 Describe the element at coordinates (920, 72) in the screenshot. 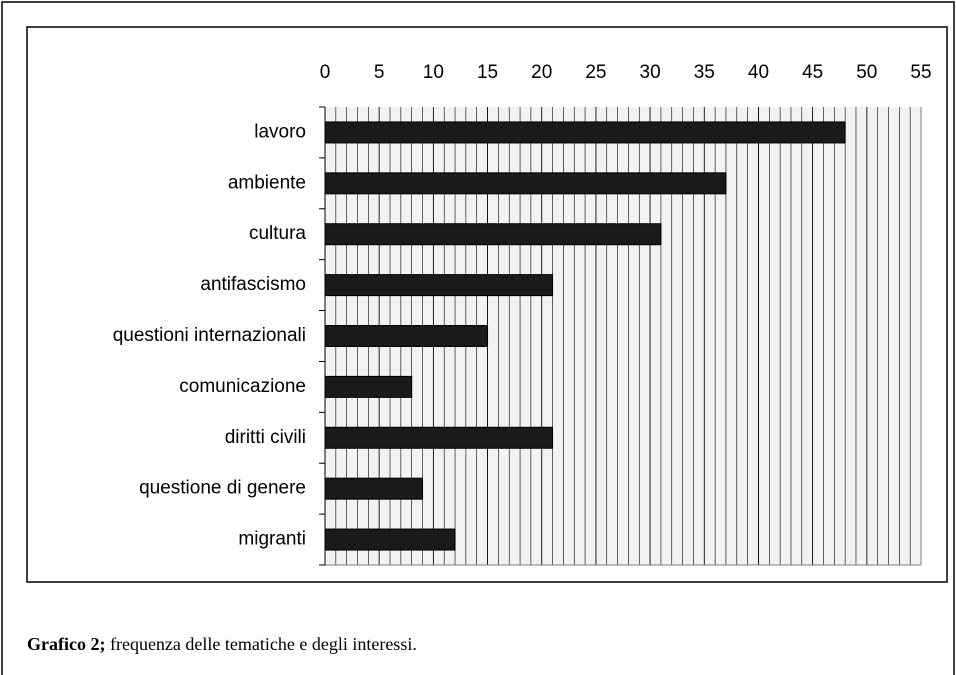

I see `x-tick-label: 55` at that location.